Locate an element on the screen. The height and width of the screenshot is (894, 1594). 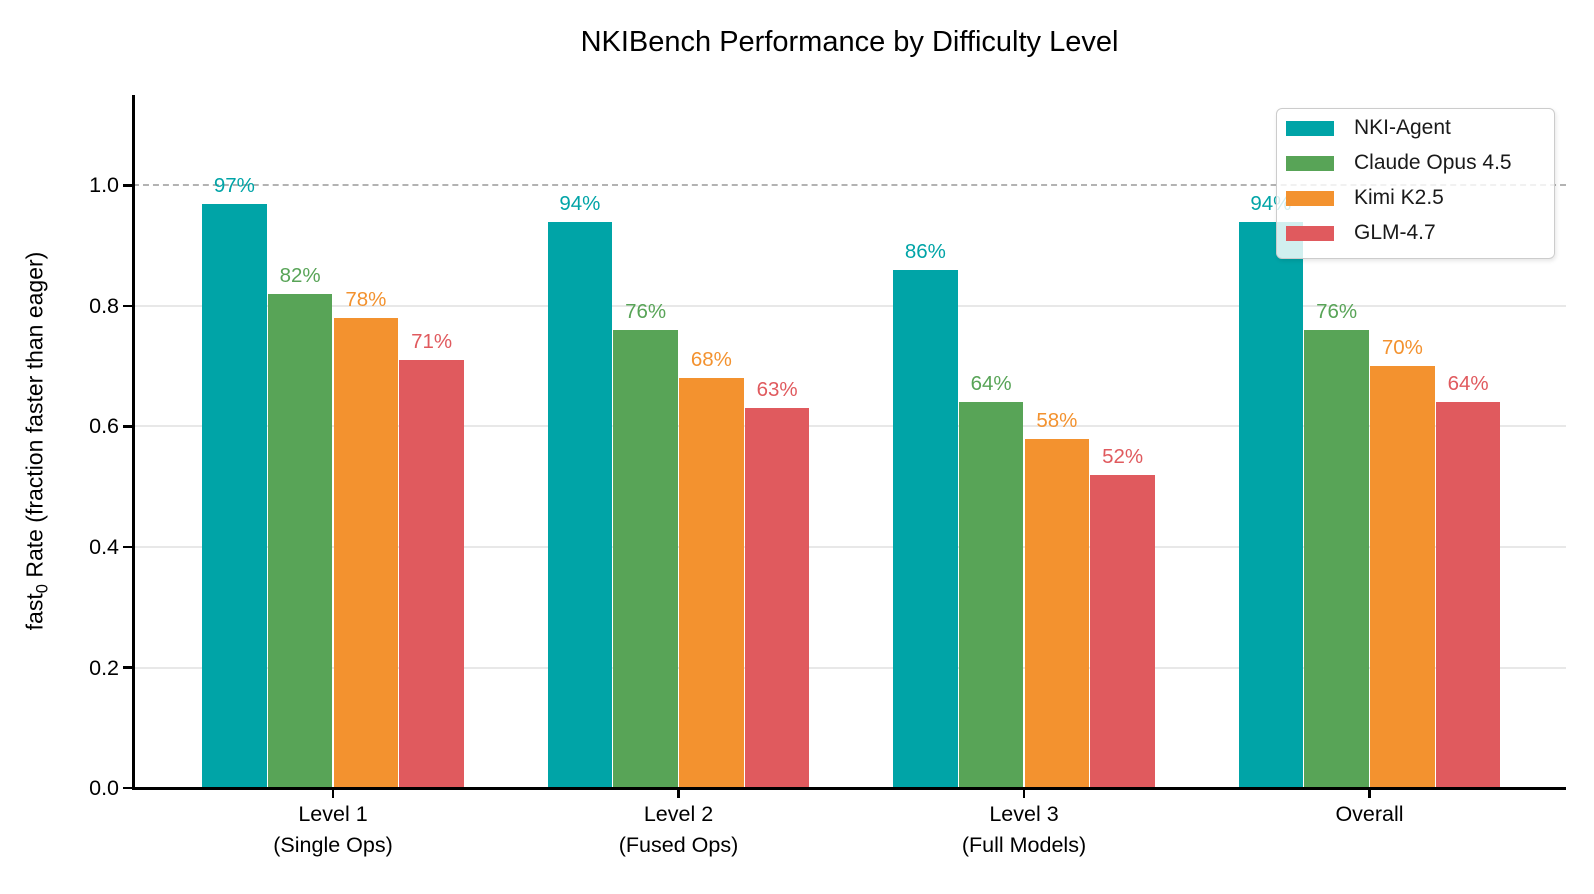
bar-value-label-Claude Opus 4.5-Overall: 76% is located at coordinates (1337, 311).